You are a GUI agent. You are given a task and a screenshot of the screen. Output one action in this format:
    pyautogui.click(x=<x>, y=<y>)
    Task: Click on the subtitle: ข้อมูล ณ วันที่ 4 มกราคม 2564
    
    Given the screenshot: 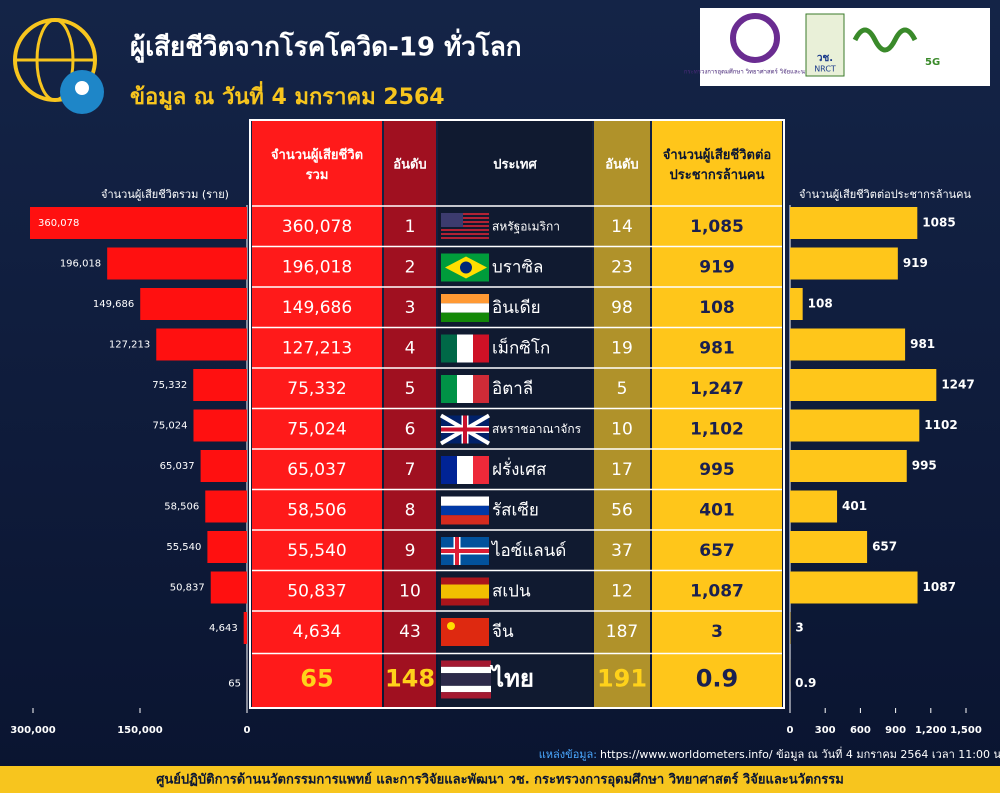 What is the action you would take?
    pyautogui.click(x=287, y=95)
    